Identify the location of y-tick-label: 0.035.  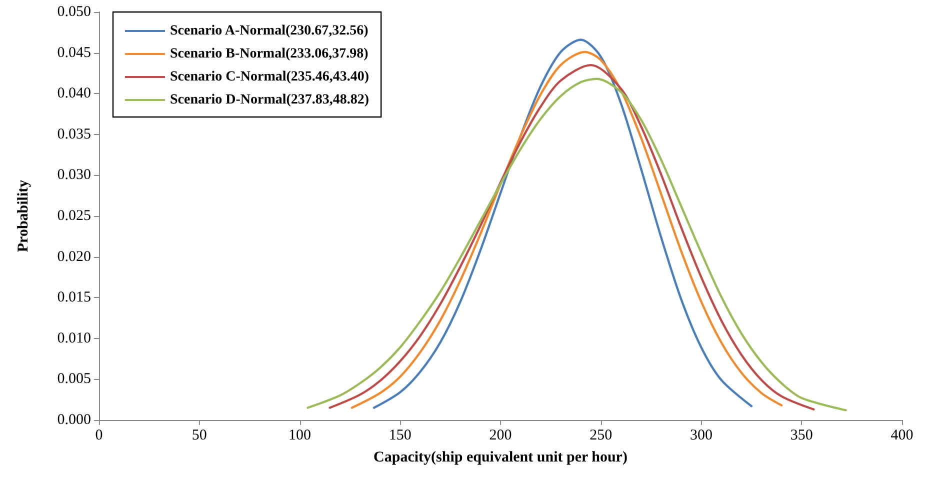
(74, 134).